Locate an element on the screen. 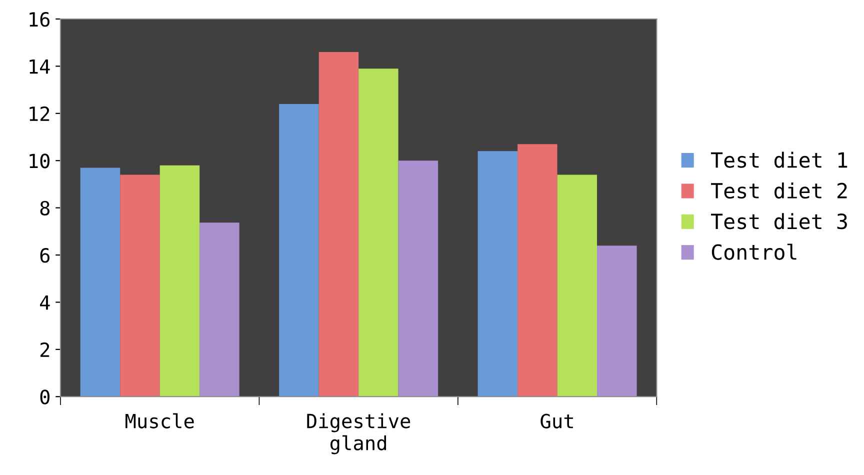 The image size is (864, 475). y-tick-label: 12 is located at coordinates (40, 113).